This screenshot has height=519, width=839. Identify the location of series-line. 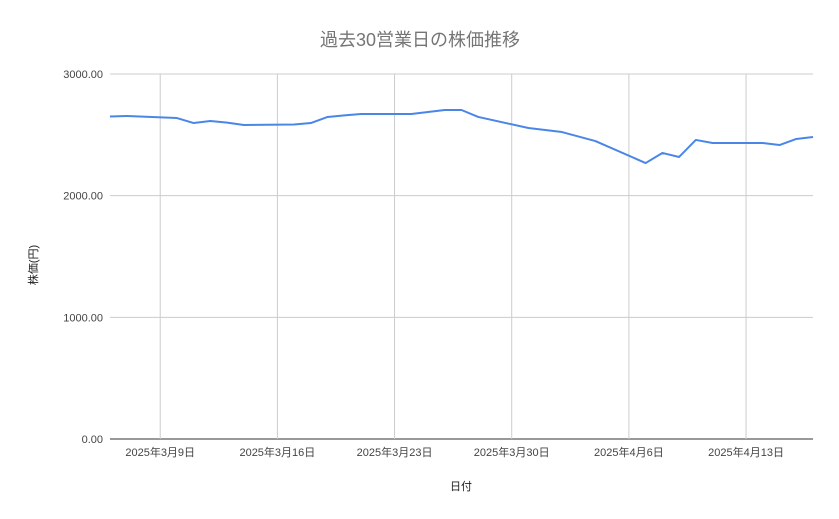
(461, 137).